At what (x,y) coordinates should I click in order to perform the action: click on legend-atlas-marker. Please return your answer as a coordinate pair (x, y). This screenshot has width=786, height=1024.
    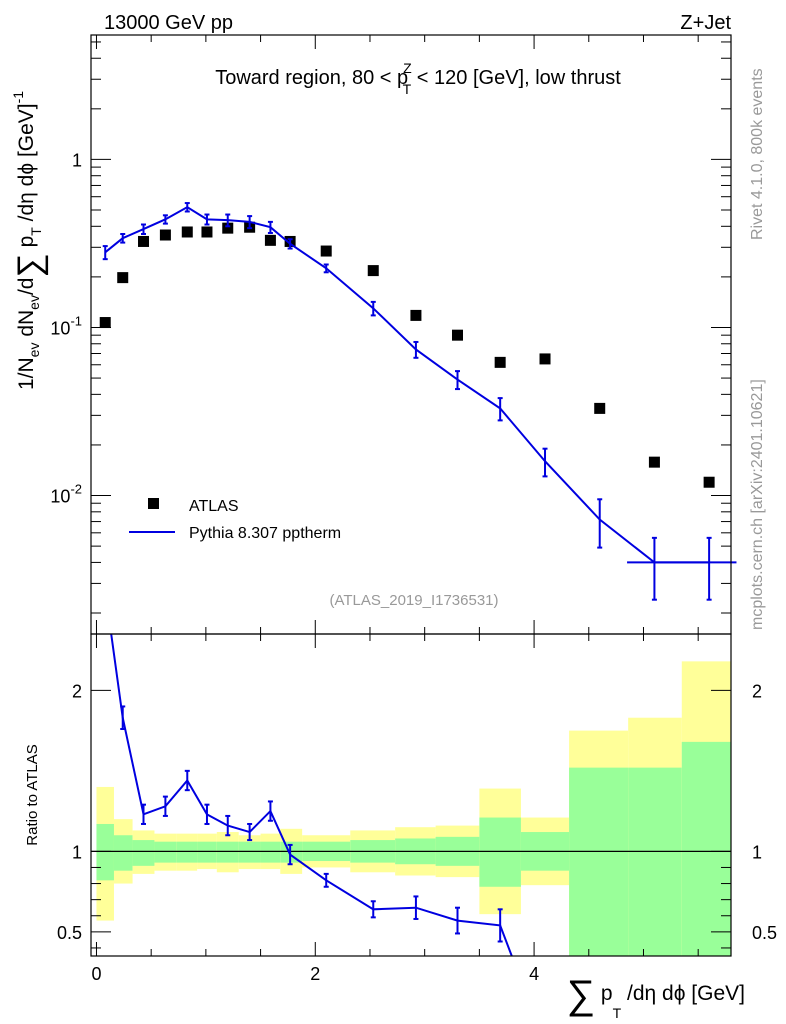
    Looking at the image, I should click on (153, 503).